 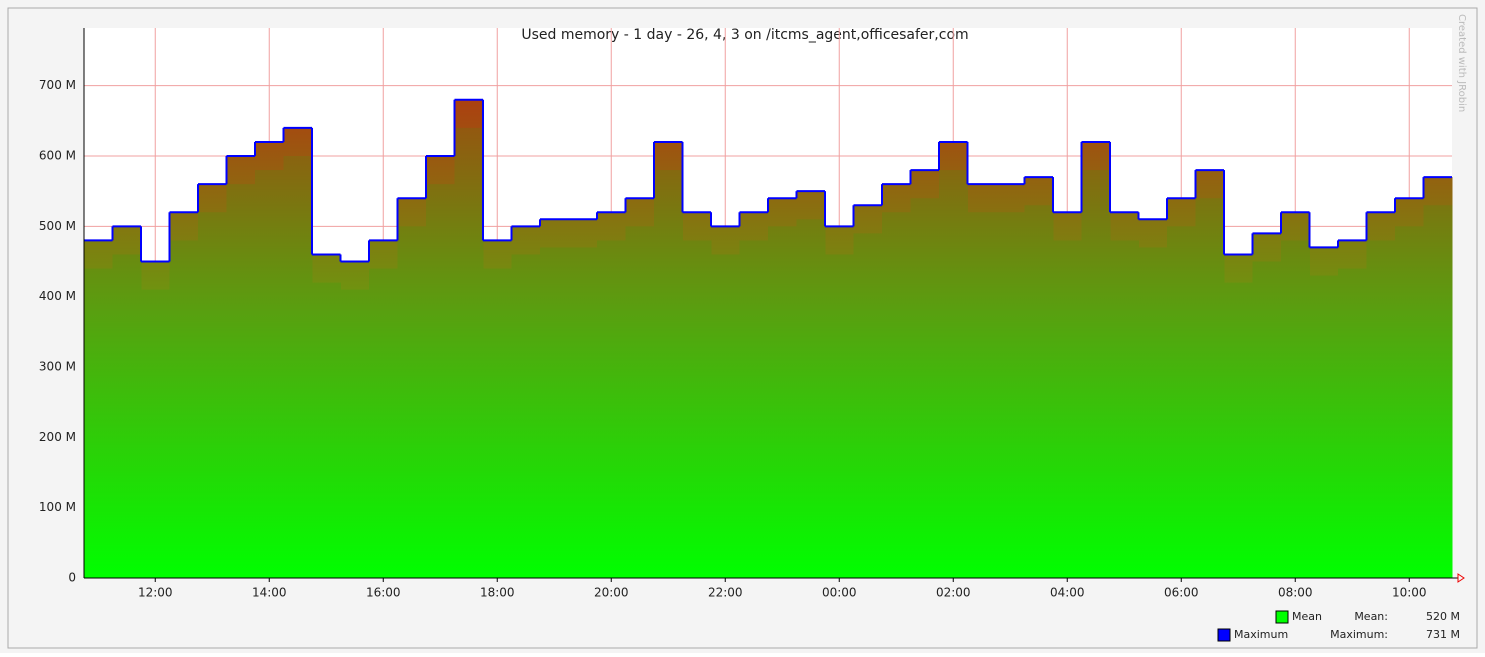 What do you see at coordinates (57, 437) in the screenshot?
I see `y-tick-label: 200 M` at bounding box center [57, 437].